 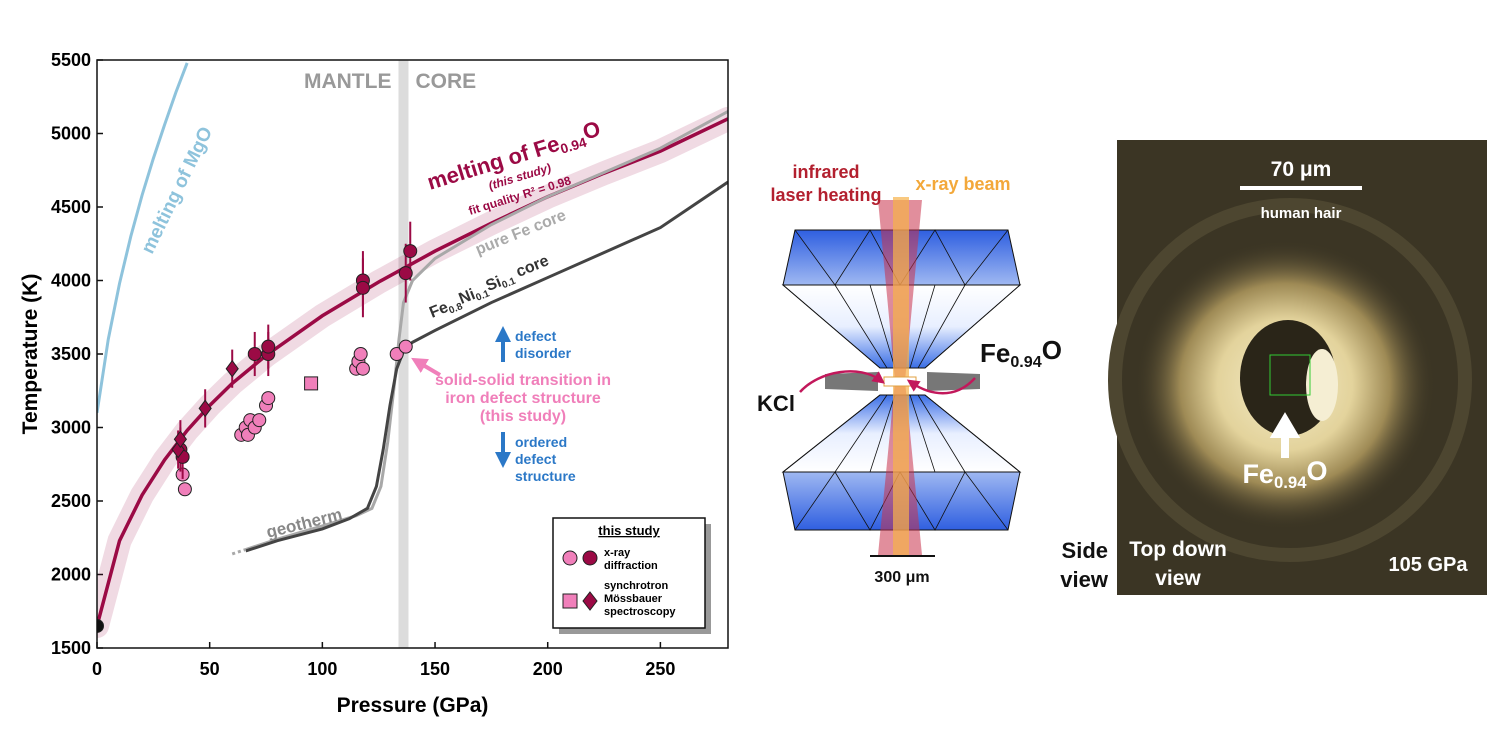 I want to click on legend-label: Mössbauer, so click(x=633, y=599).